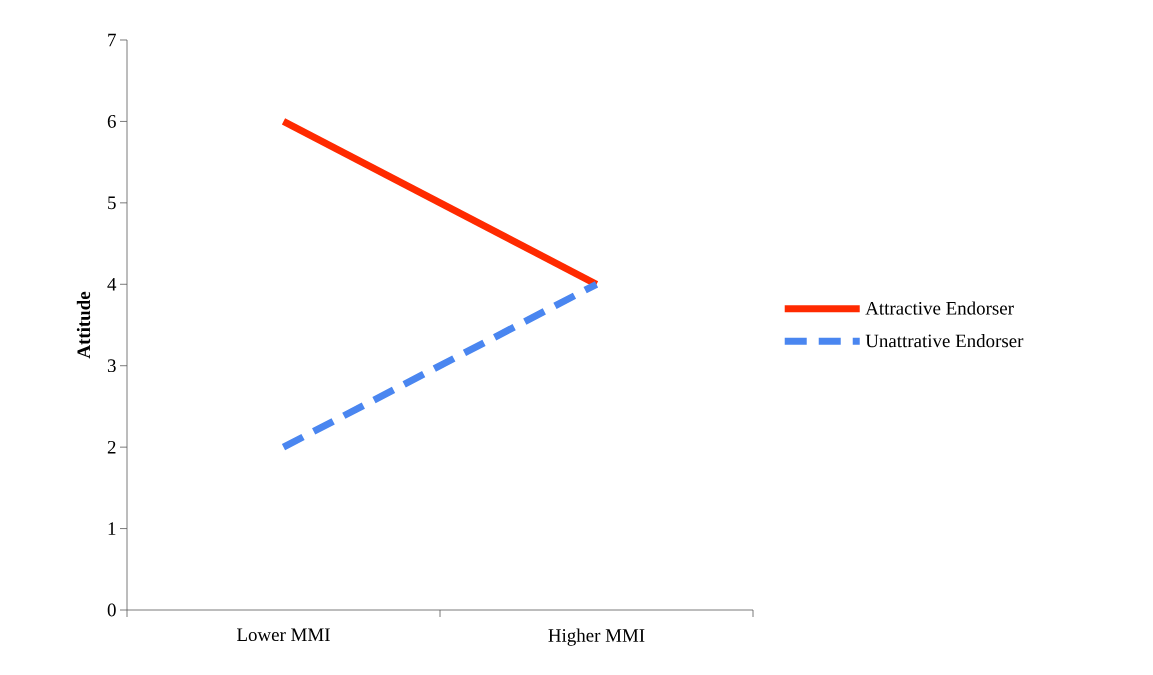 Image resolution: width=1153 pixels, height=675 pixels. I want to click on y-tick-label: 5, so click(112, 203).